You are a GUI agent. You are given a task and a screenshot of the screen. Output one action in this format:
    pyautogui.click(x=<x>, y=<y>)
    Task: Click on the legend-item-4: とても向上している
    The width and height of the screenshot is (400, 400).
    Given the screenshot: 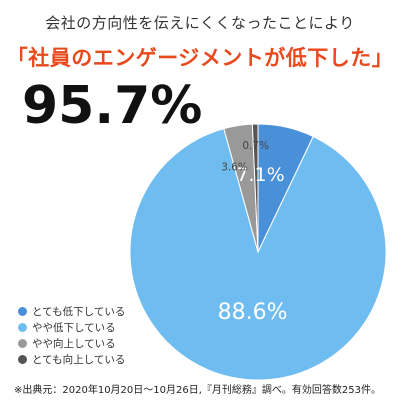 What is the action you would take?
    pyautogui.click(x=71, y=359)
    